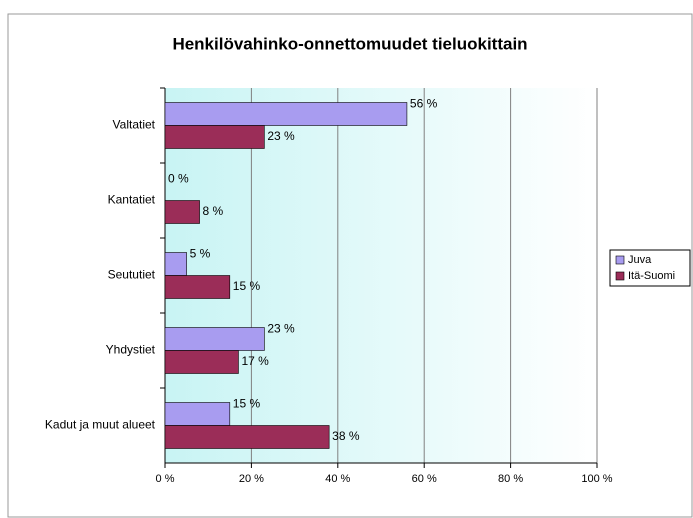 Image resolution: width=693 pixels, height=518 pixels. Describe the element at coordinates (200, 254) in the screenshot. I see `value-label: 5 %` at that location.